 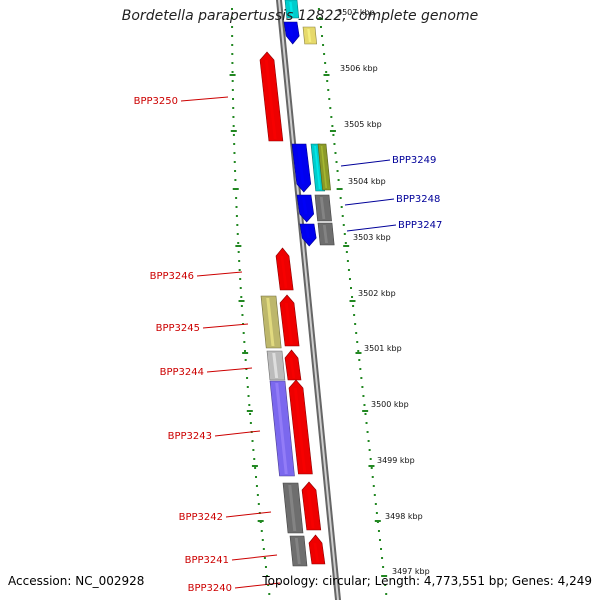 I want to click on gene-bpp3247-blue, so click(x=308, y=235).